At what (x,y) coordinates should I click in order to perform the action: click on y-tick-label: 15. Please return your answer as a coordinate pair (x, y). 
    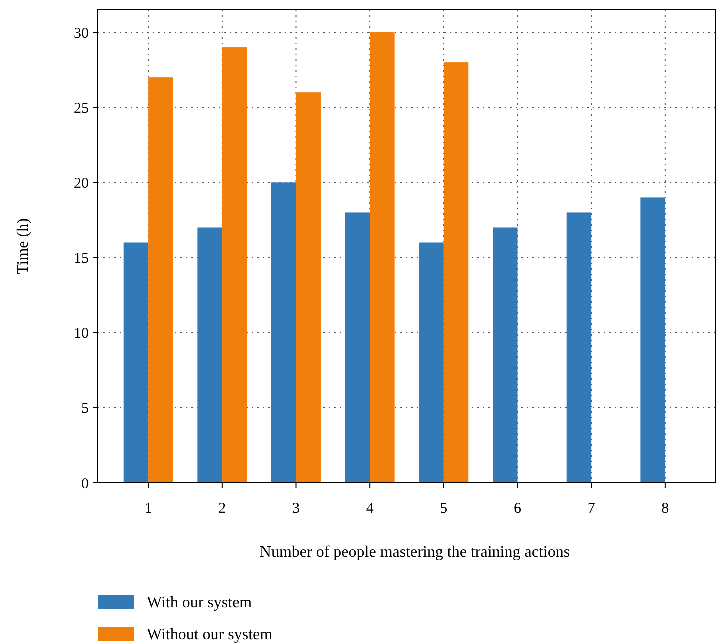
    Looking at the image, I should click on (81, 259).